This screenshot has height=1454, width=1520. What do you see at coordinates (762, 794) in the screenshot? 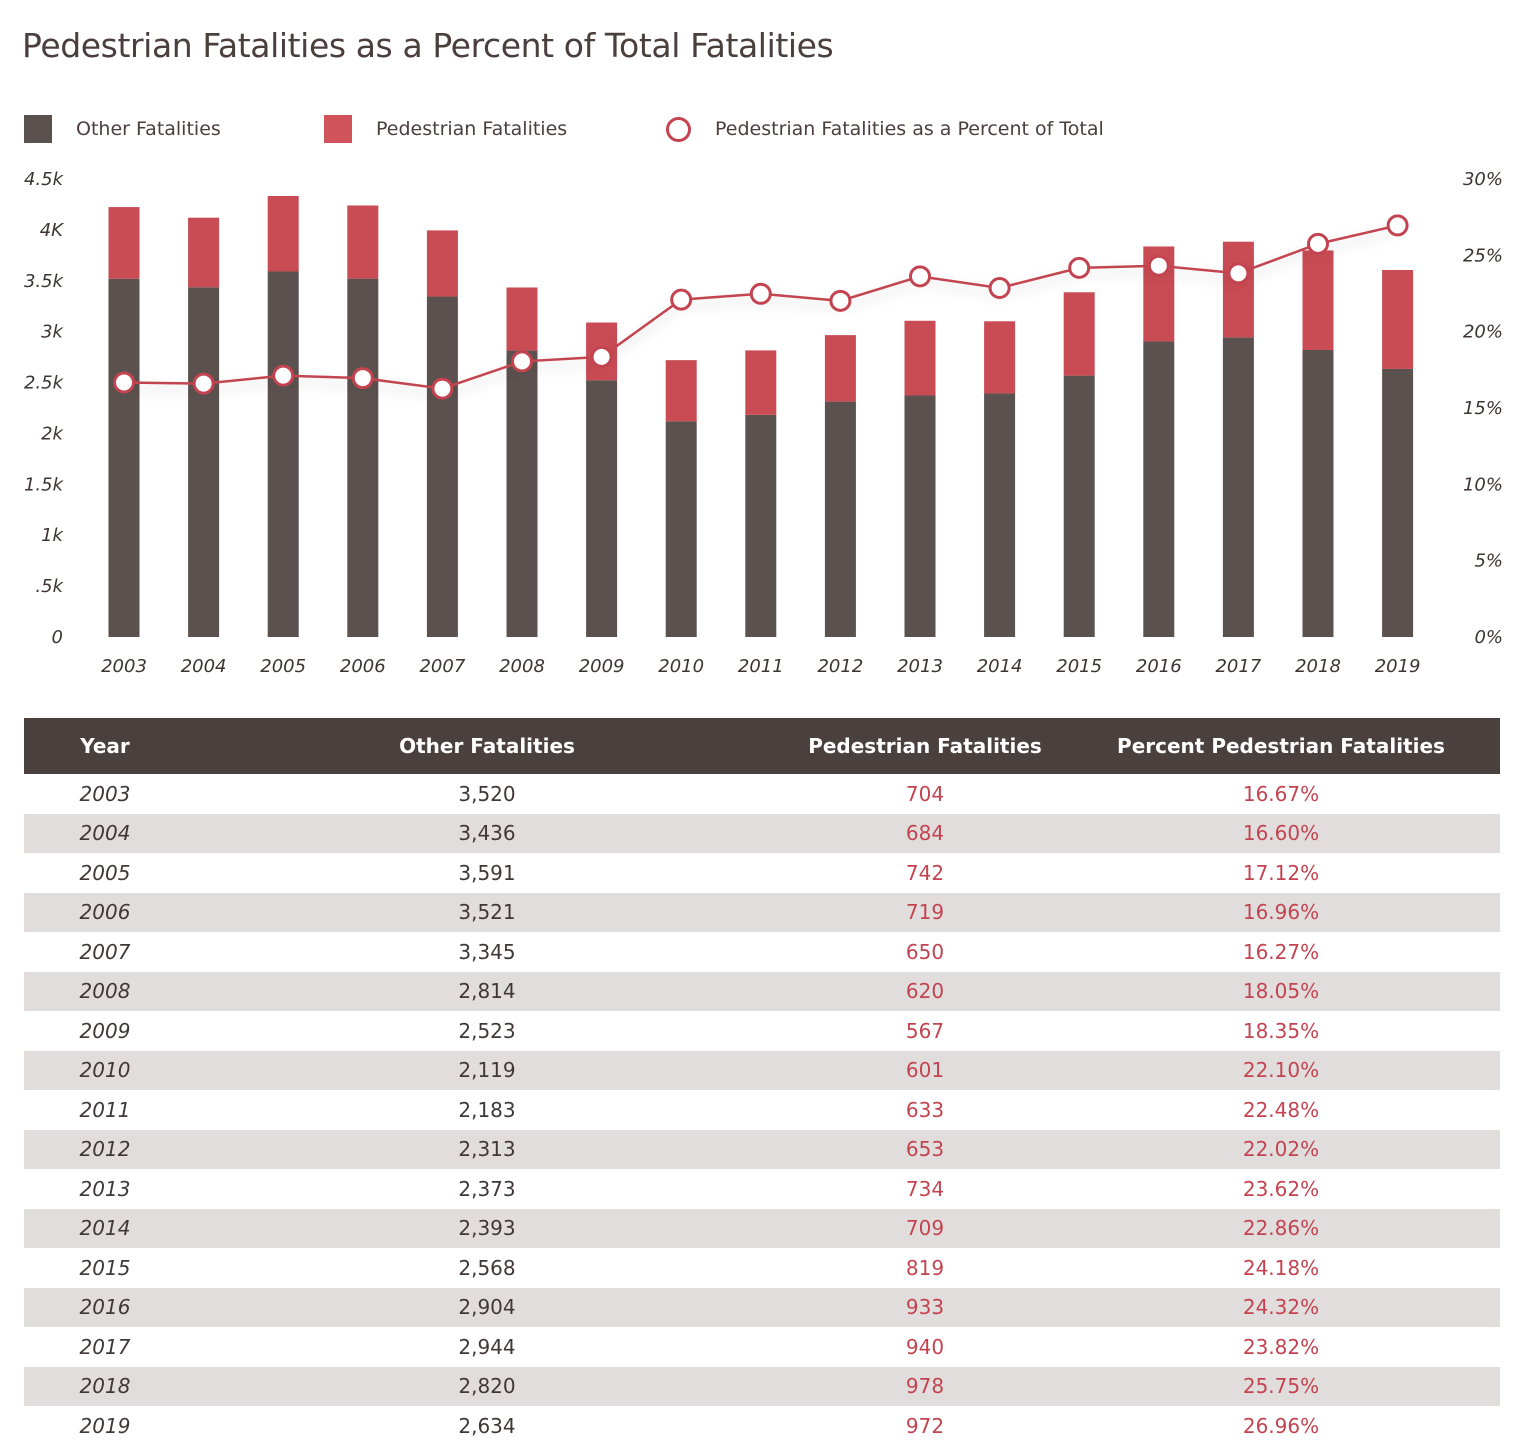
I see `table-row: 2003 3,520 704 16.67%` at bounding box center [762, 794].